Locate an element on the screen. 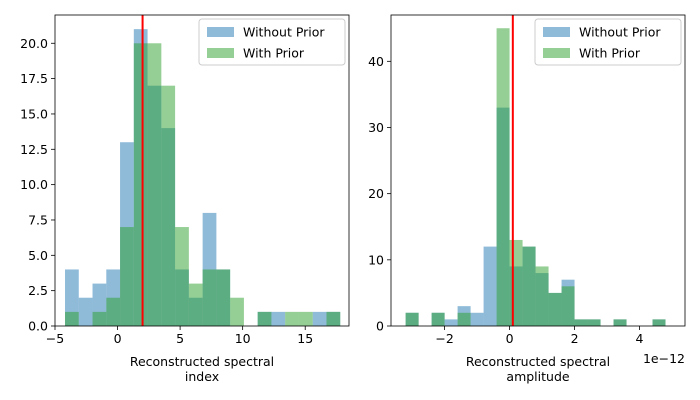  y-tick-label: 40 is located at coordinates (376, 61).